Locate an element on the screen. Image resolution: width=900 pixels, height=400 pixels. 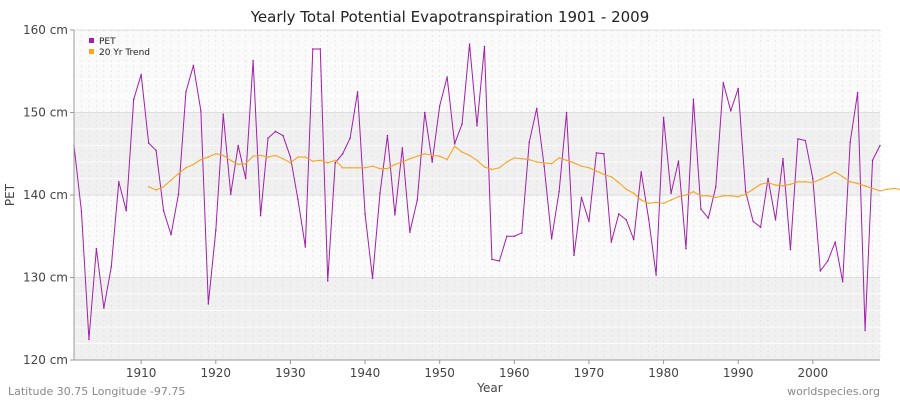
series-trend-line is located at coordinates (524, 174).